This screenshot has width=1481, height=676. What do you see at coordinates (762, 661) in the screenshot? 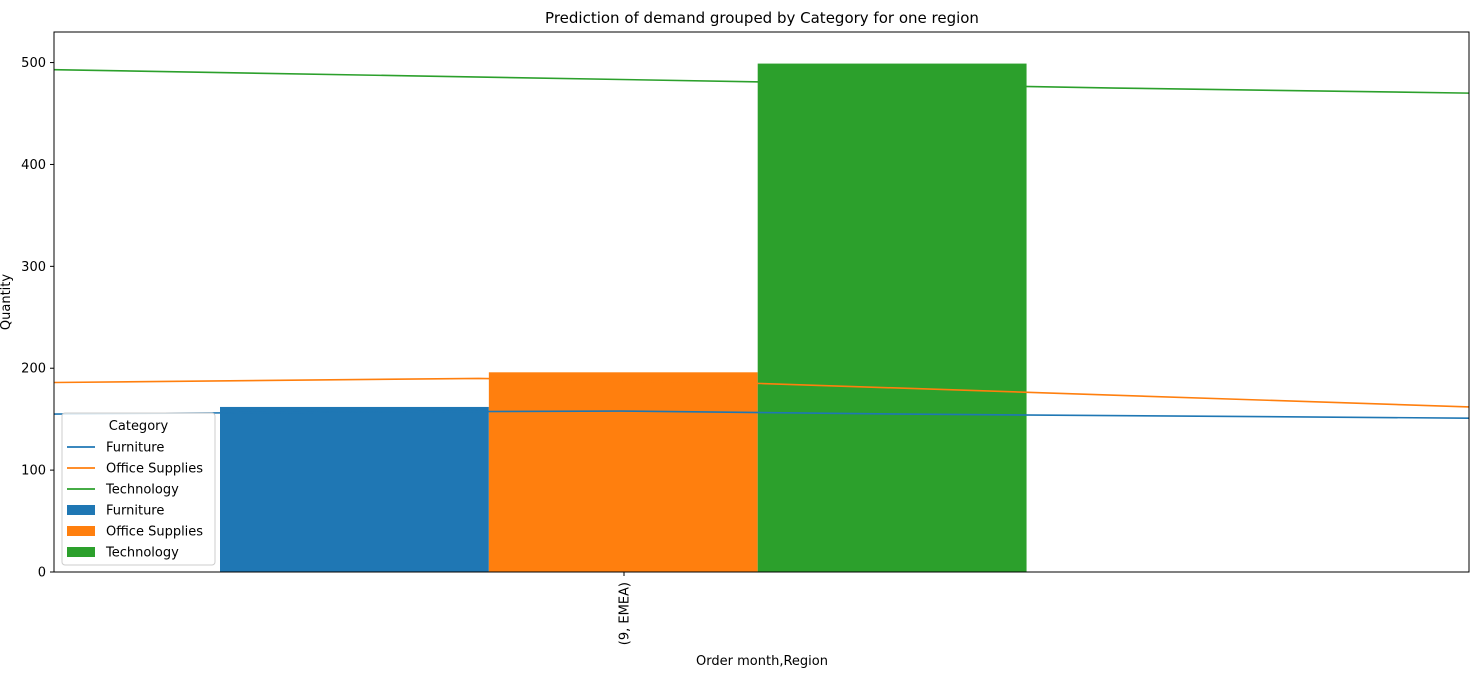
I see `x-axis-label: Order month,Region` at bounding box center [762, 661].